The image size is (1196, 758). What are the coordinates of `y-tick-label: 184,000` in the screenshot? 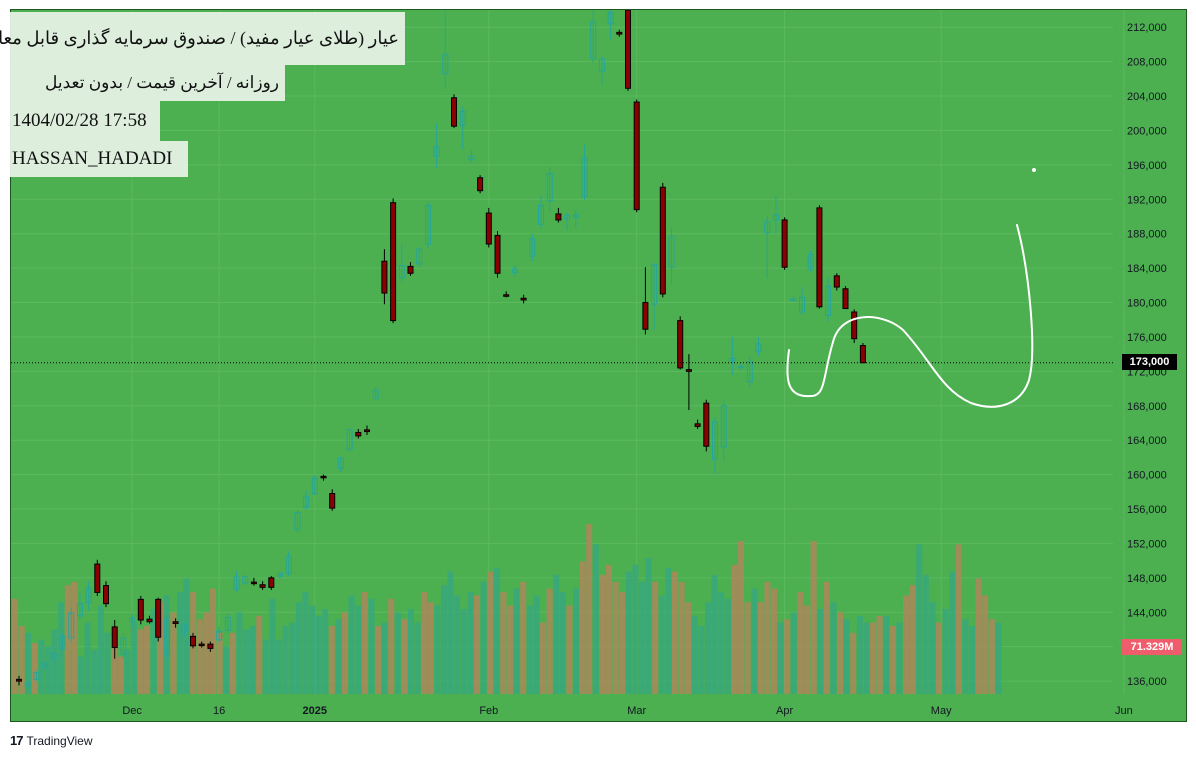 It's located at (1147, 269).